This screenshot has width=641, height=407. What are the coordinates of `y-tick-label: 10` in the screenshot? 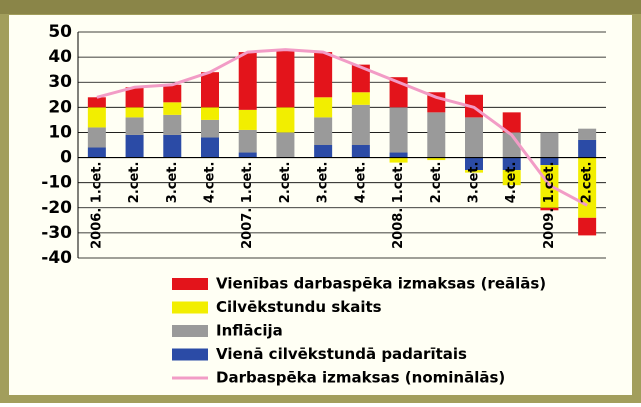 It's located at (60, 132).